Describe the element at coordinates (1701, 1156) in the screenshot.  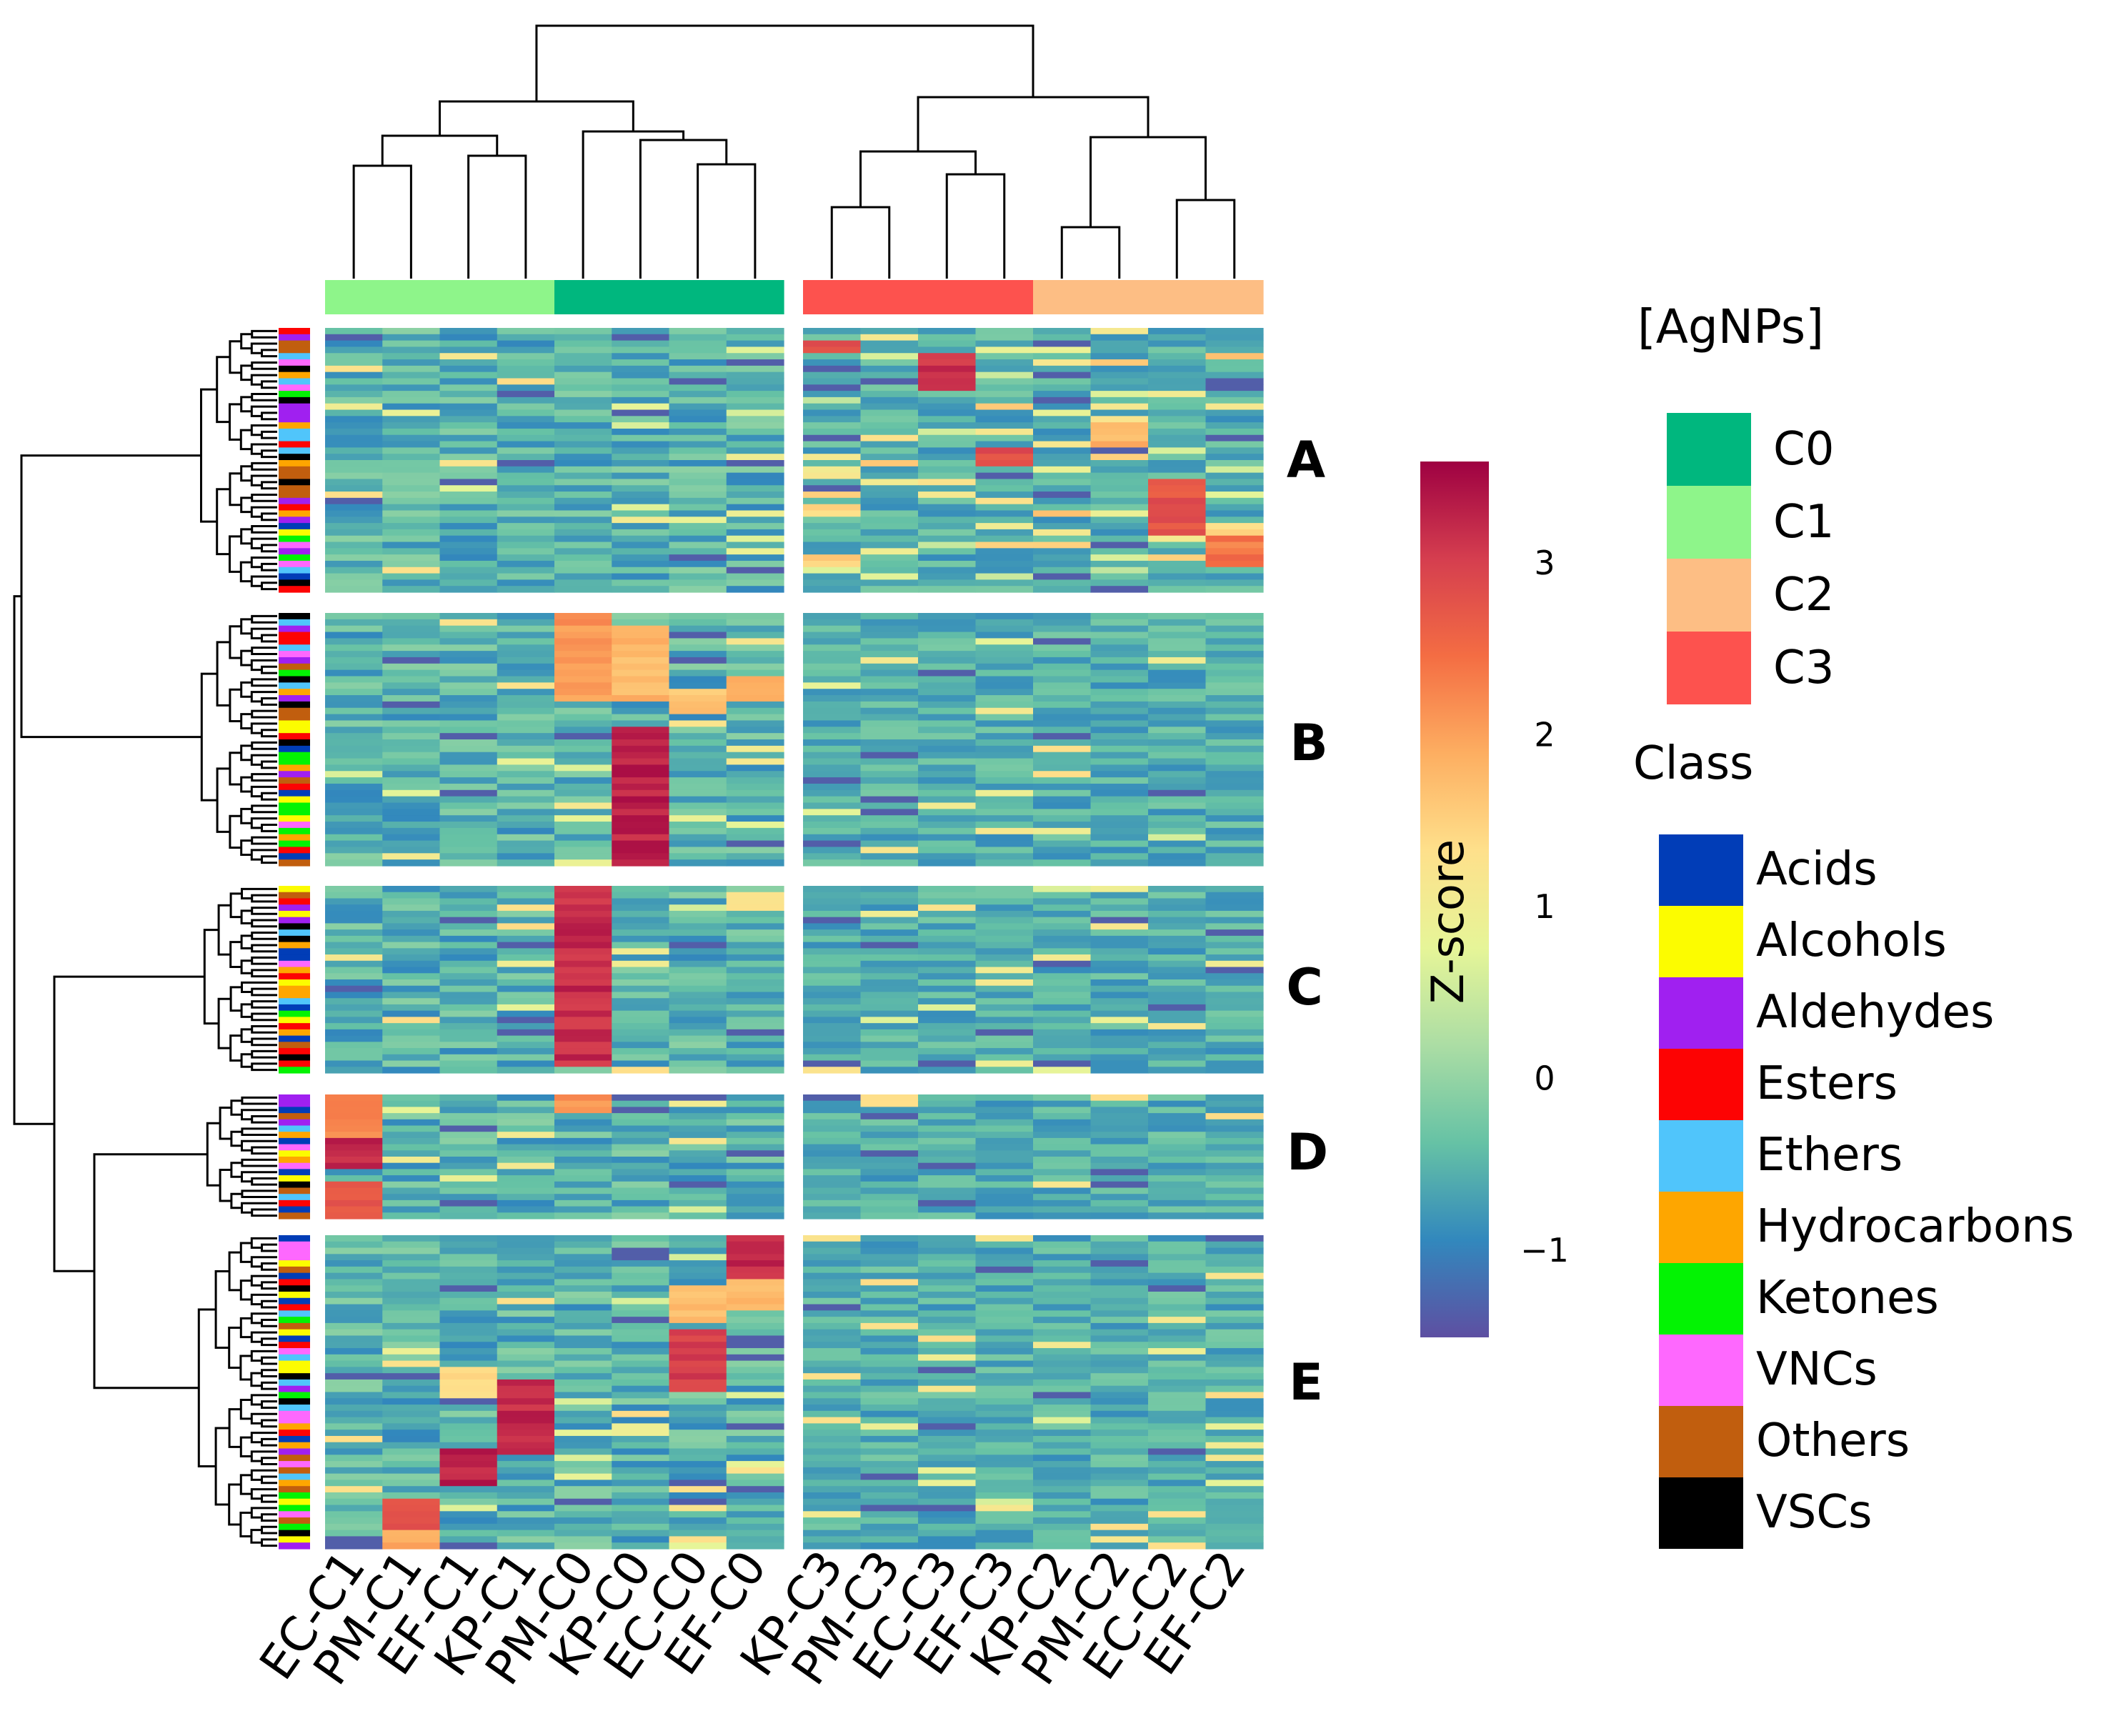
I see `legend-swatch-ethers` at that location.